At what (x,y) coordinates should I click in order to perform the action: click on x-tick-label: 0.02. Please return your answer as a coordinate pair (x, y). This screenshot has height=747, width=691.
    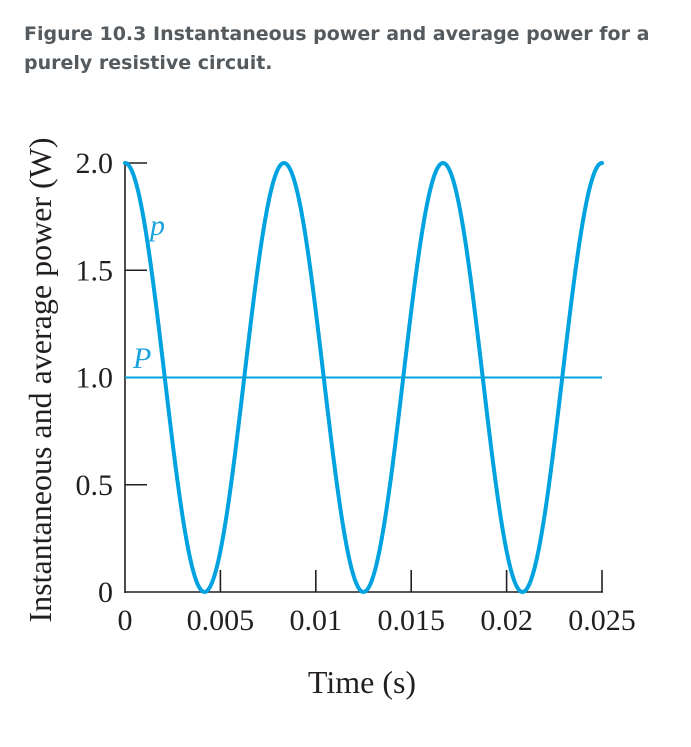
    Looking at the image, I should click on (506, 620).